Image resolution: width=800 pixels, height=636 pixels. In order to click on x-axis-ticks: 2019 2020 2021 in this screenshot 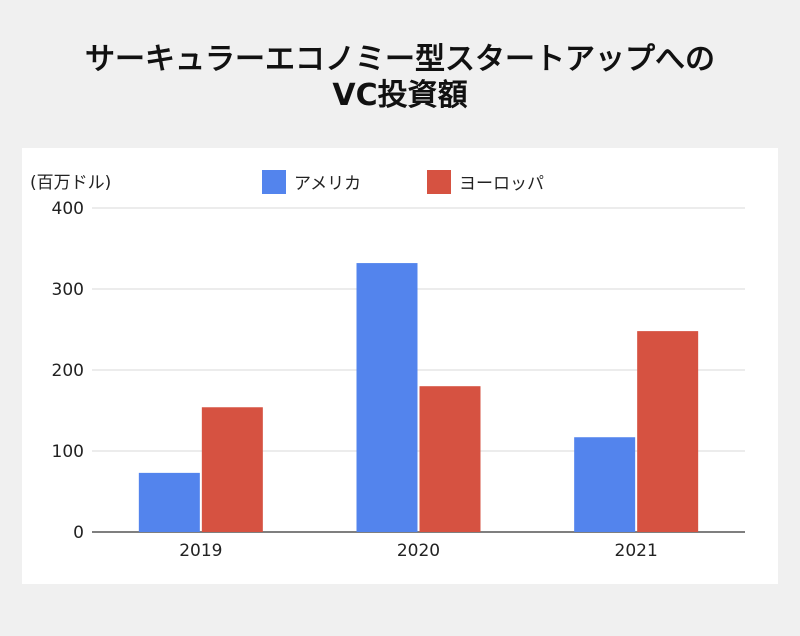, I will do `click(418, 551)`.